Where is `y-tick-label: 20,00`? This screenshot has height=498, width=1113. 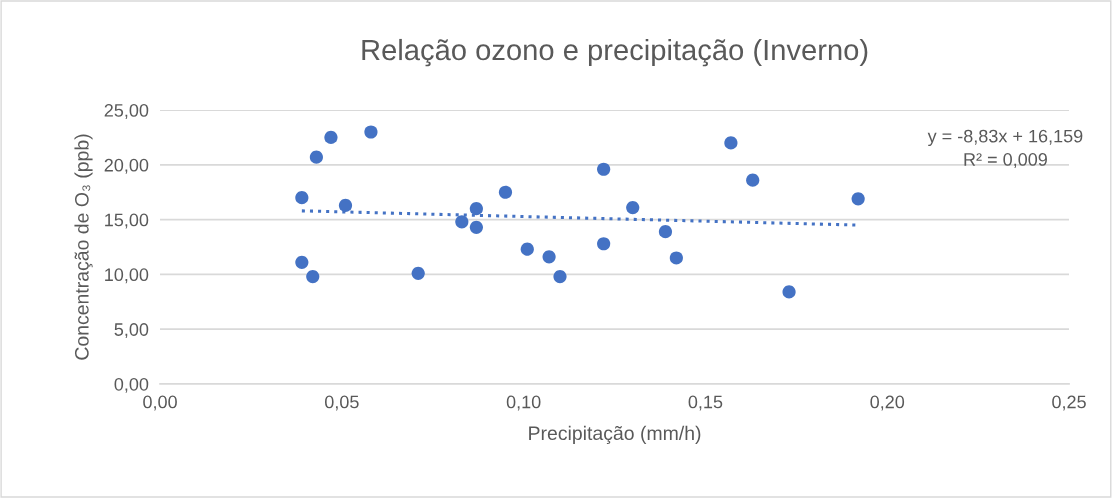
y-tick-label: 20,00 is located at coordinates (126, 166).